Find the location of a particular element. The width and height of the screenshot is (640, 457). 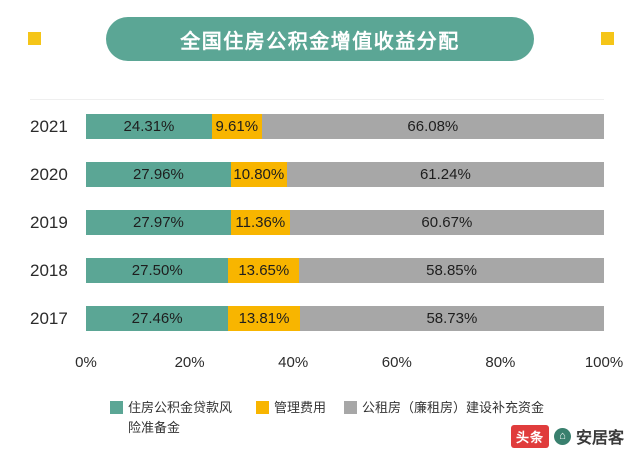

toutiao-logo-badge: 头条 is located at coordinates (529, 436).